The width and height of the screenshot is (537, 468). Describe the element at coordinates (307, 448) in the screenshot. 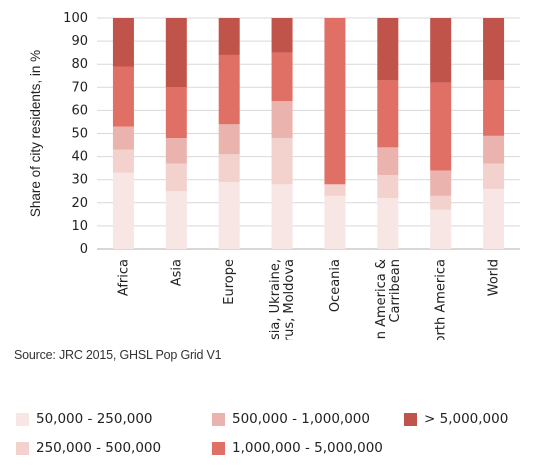

I see `legend-label: 1,000,000 - 5,000,000` at that location.